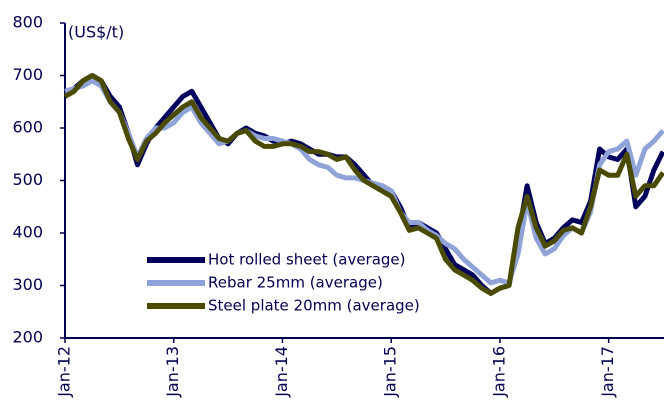  I want to click on legend-label: Rebar 25mm (average), so click(295, 283).